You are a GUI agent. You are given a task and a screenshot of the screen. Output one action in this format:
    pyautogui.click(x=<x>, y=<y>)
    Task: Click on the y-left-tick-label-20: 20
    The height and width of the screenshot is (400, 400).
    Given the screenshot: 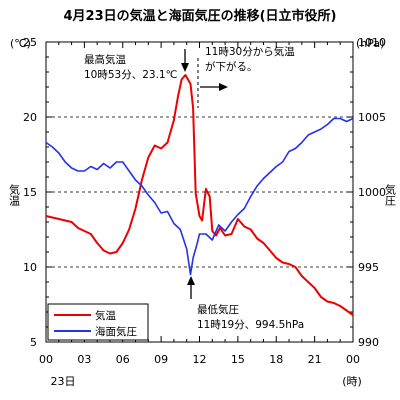 What is the action you would take?
    pyautogui.click(x=30, y=117)
    